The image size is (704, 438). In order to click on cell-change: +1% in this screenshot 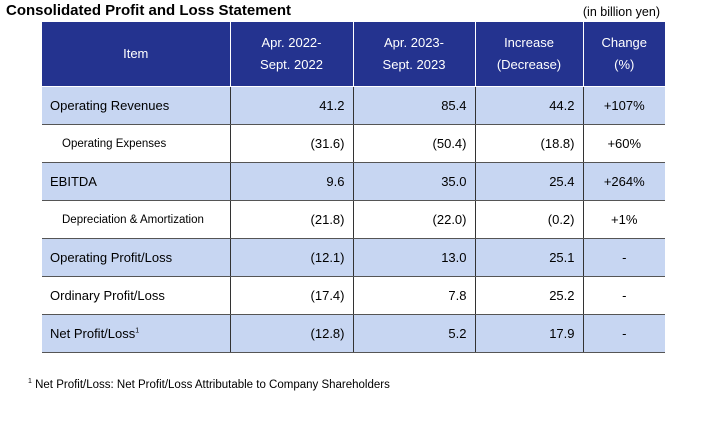, I will do `click(624, 219)`.